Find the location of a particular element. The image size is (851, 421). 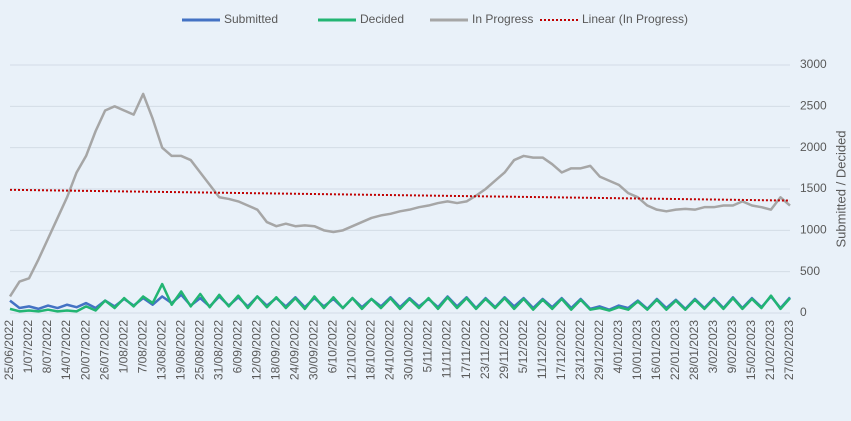

y-tick-label: 2500 is located at coordinates (813, 106).